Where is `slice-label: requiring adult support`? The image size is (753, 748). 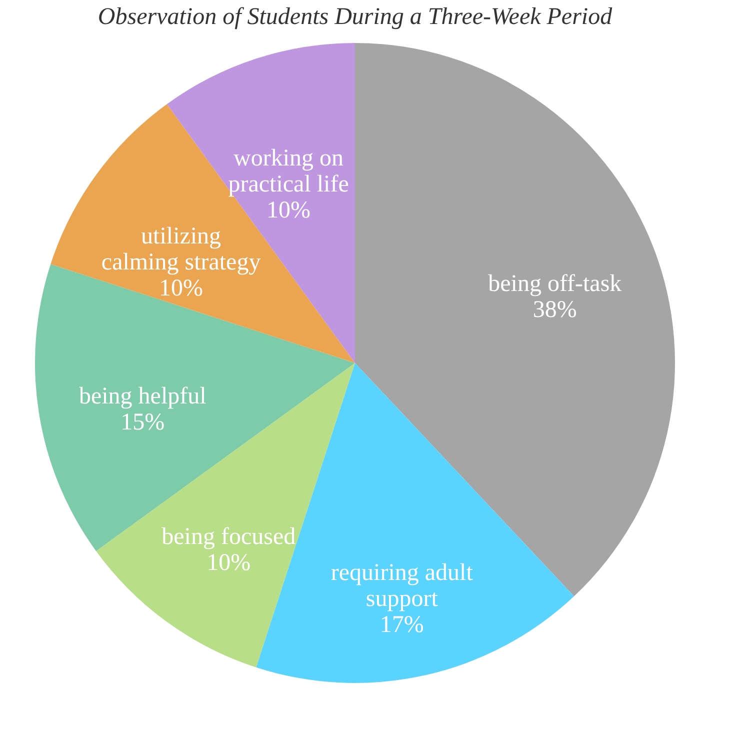 slice-label: requiring adult support is located at coordinates (402, 586).